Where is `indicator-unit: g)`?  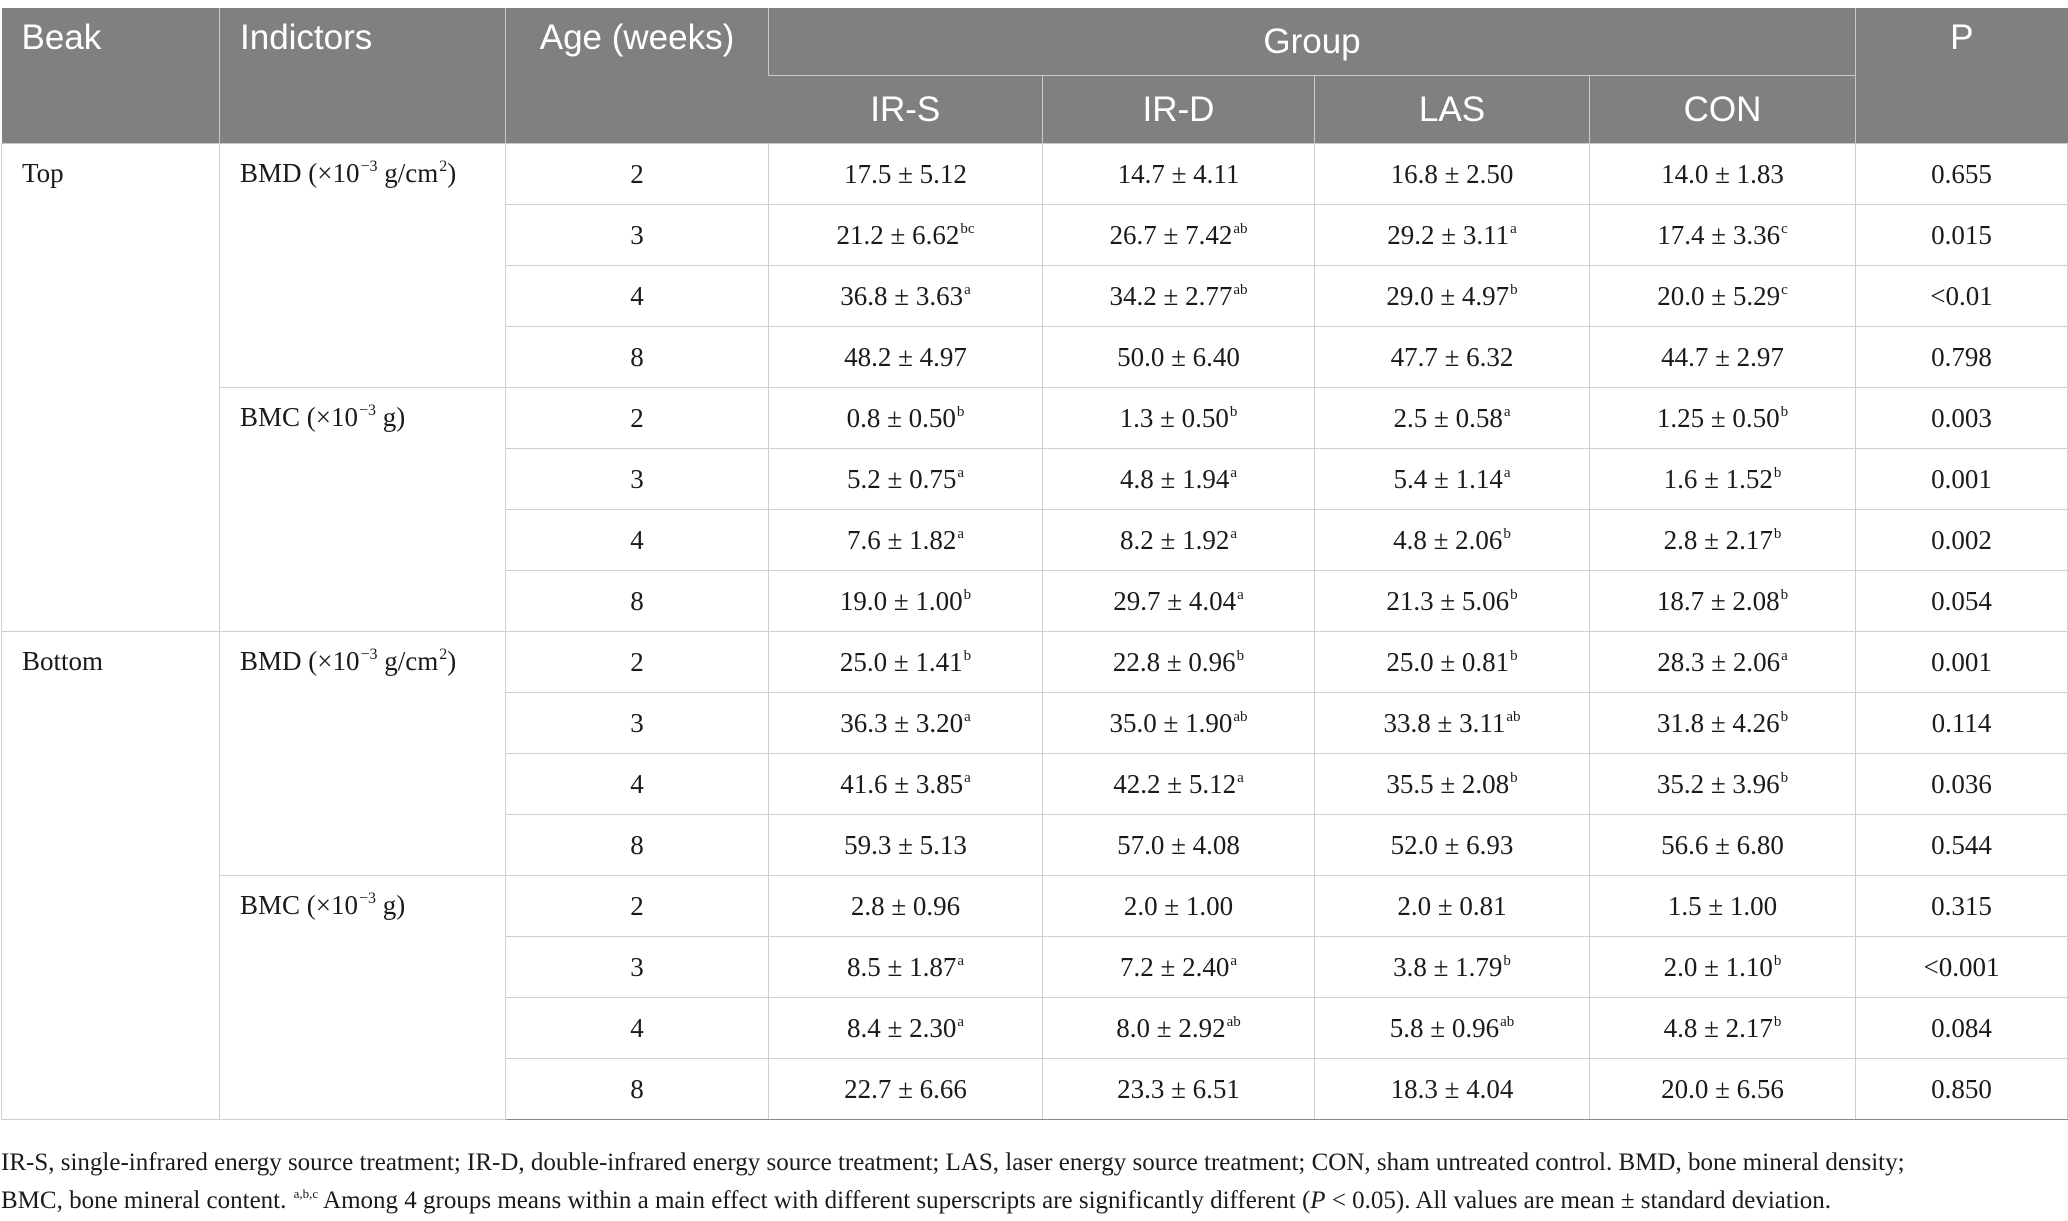 indicator-unit: g) is located at coordinates (391, 417).